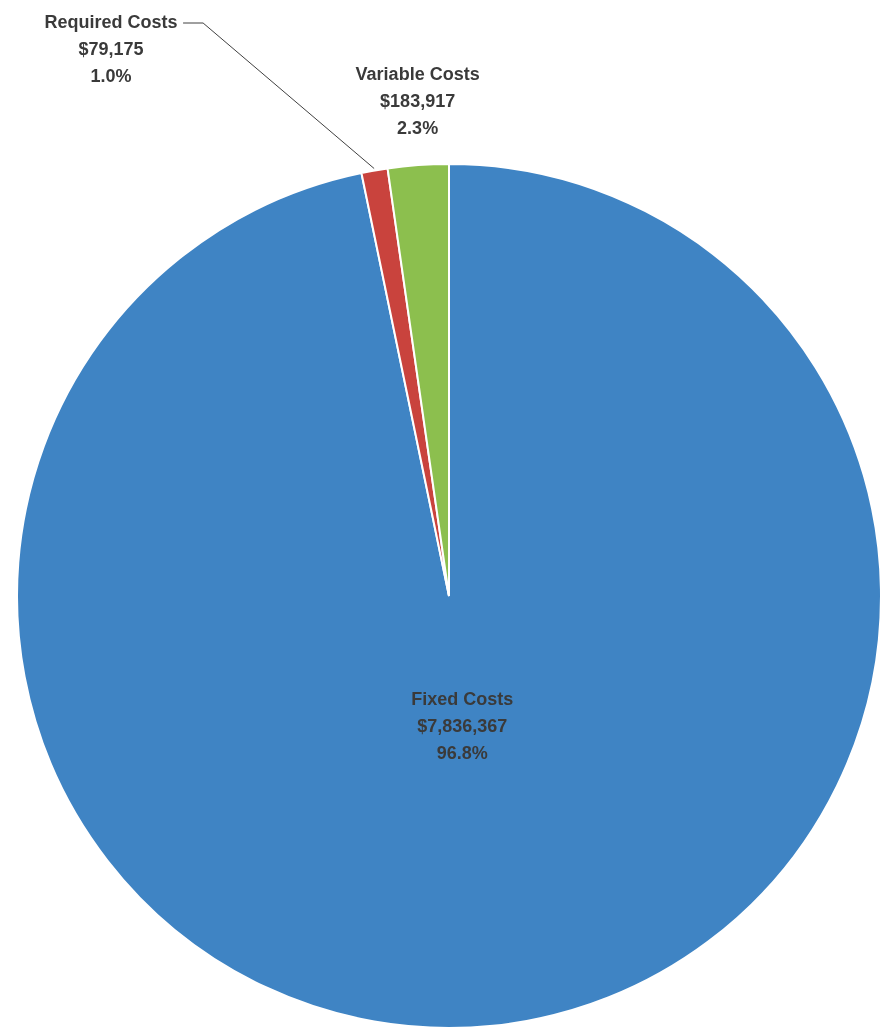 This screenshot has width=883, height=1032. What do you see at coordinates (462, 698) in the screenshot?
I see `slice-label: Fixed Costs` at bounding box center [462, 698].